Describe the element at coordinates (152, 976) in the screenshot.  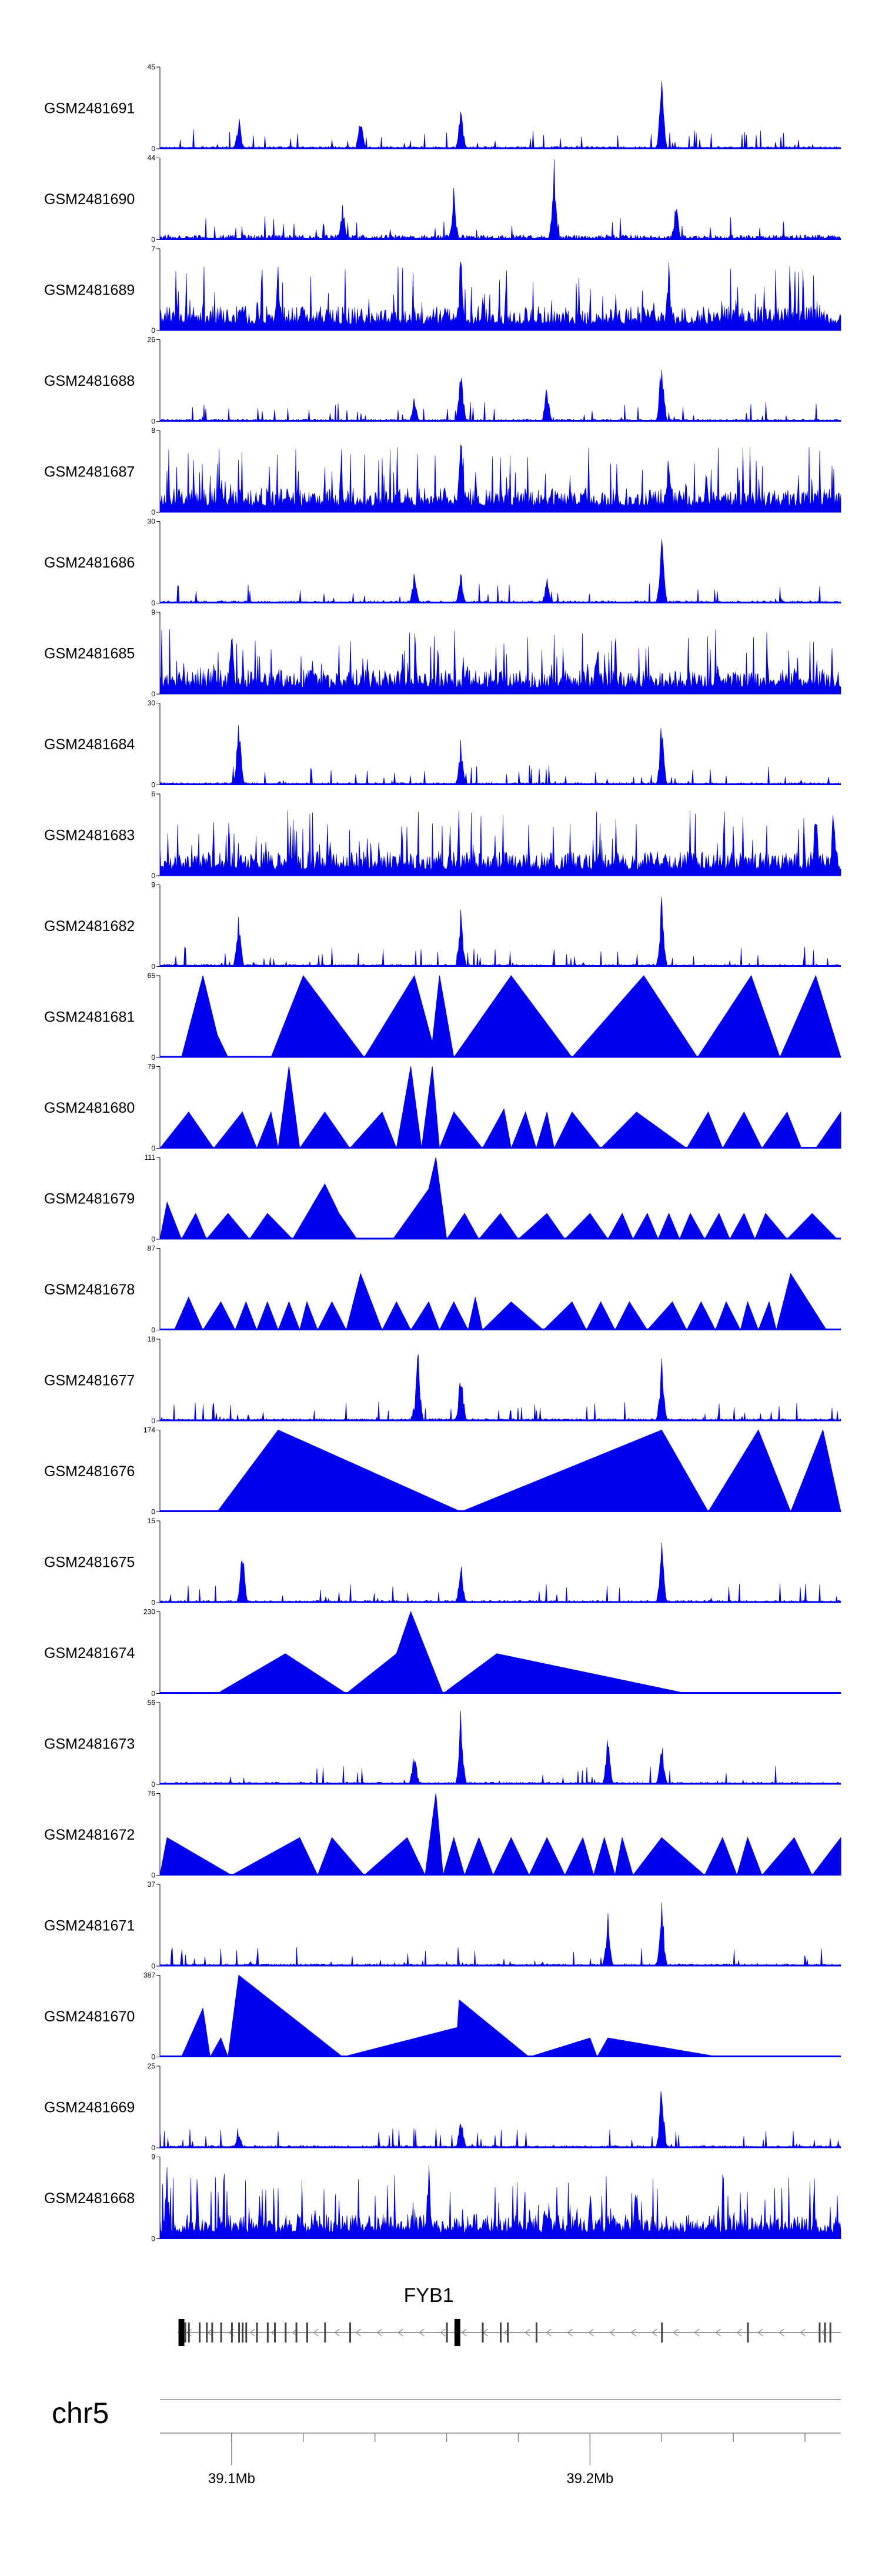
I see `y-max-label: 65` at that location.